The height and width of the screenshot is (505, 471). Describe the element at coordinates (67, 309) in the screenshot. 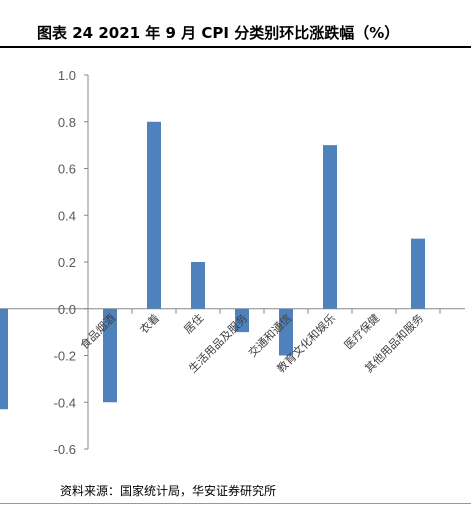

I see `y-tick-label: 0.0` at that location.